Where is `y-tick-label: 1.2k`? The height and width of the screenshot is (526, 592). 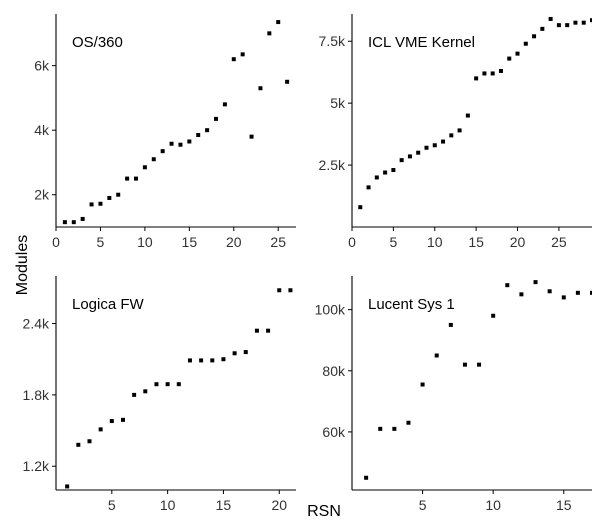
y-tick-label: 1.2k is located at coordinates (36, 466).